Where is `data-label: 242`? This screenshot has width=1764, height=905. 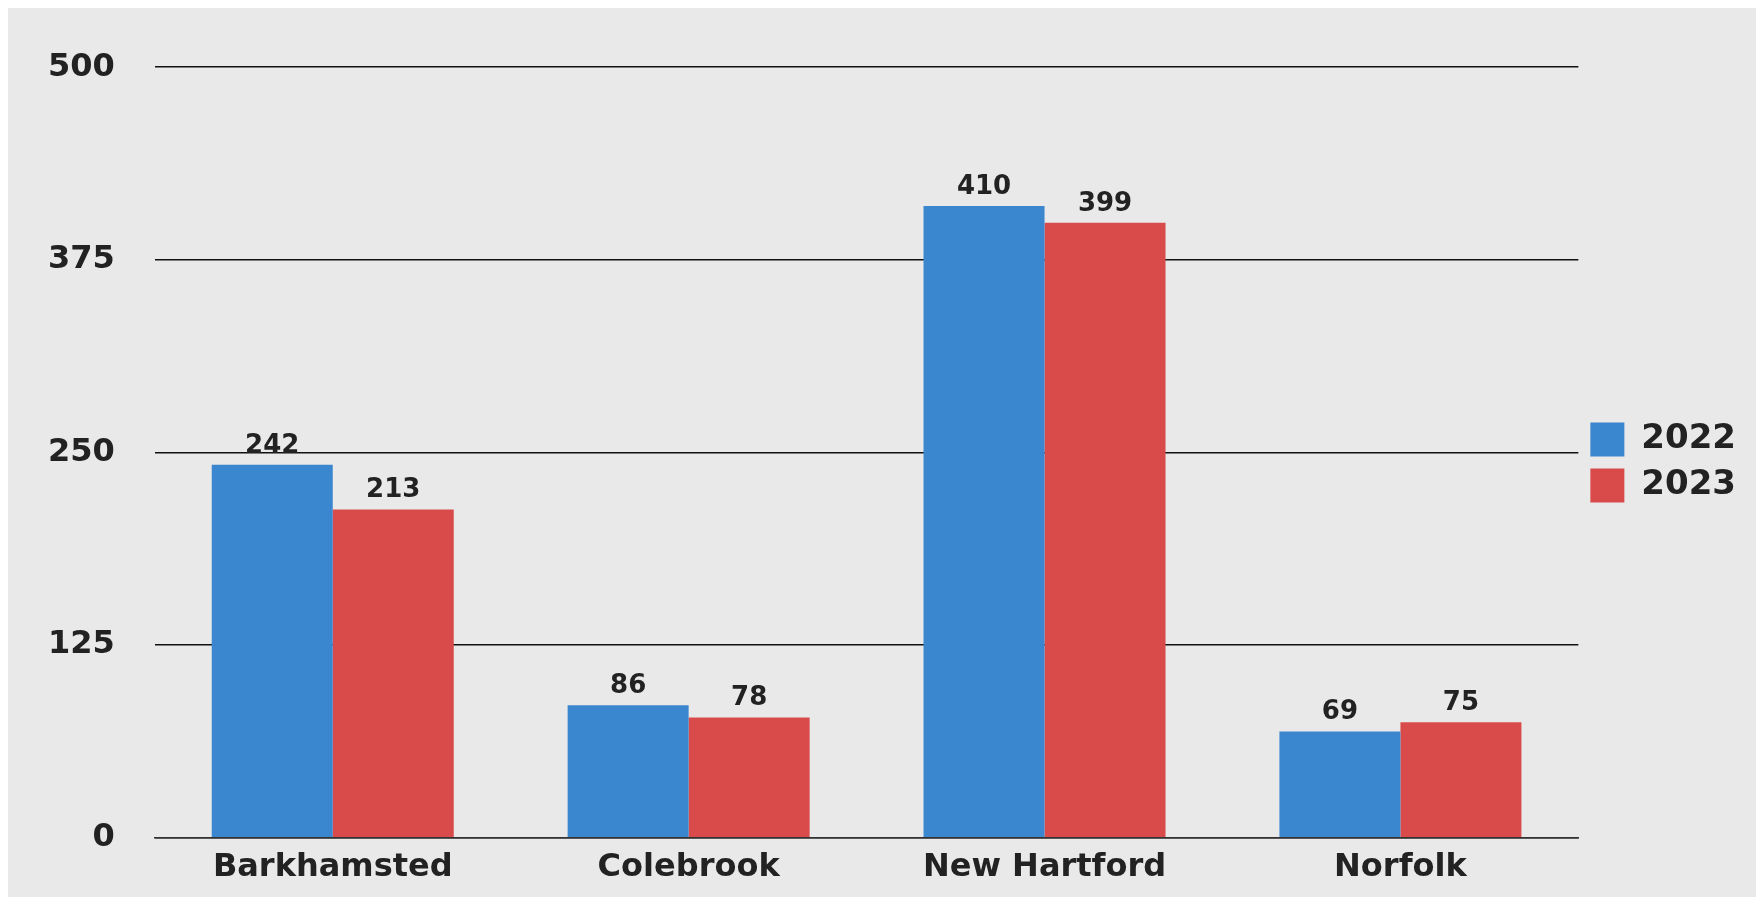 data-label: 242 is located at coordinates (272, 443).